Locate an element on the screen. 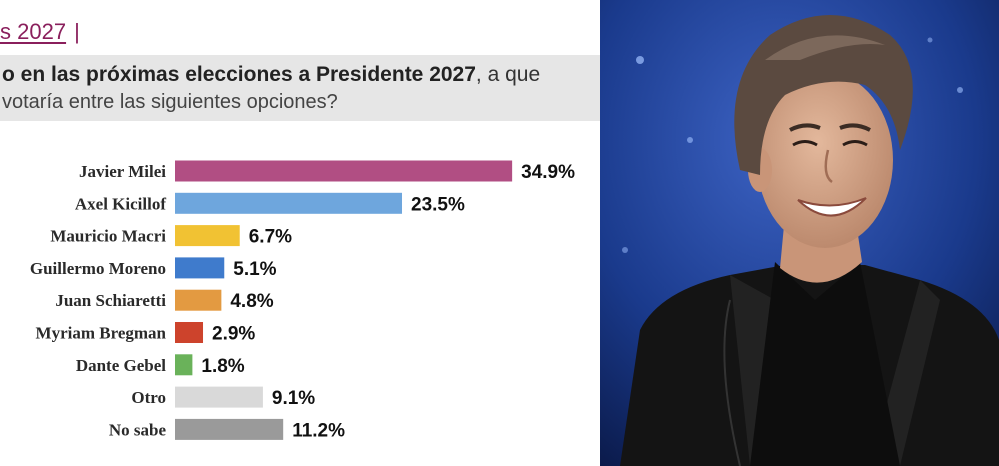 Image resolution: width=999 pixels, height=466 pixels. value-label: 2.9% is located at coordinates (233, 334).